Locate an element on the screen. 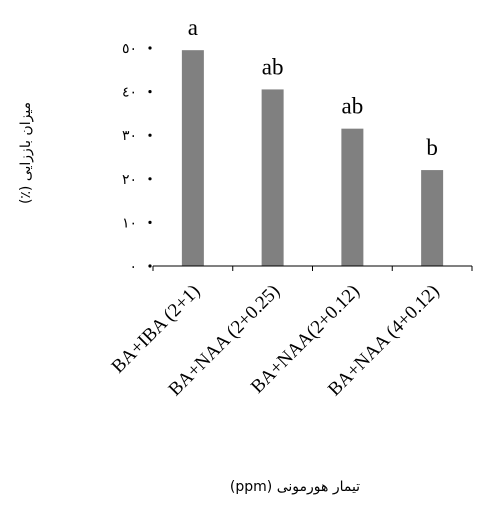  y-tick-label: ٥٠ is located at coordinates (129, 49).